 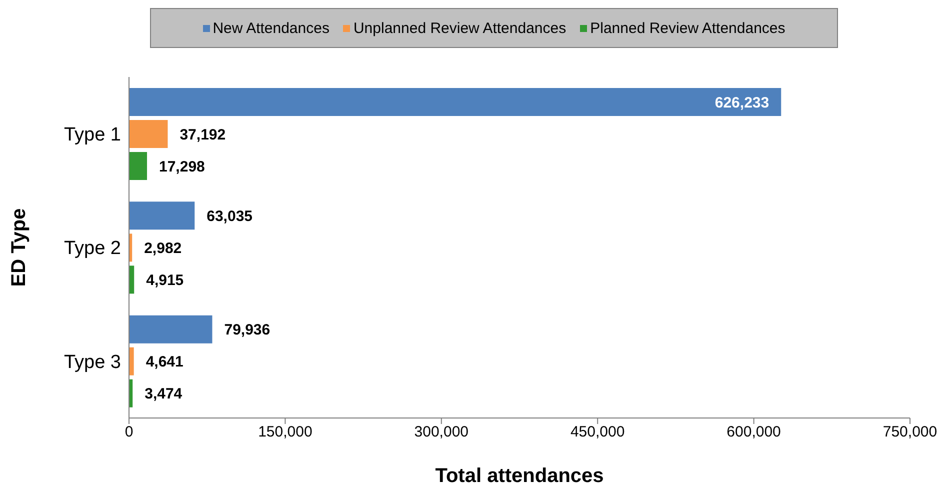 What do you see at coordinates (92, 135) in the screenshot?
I see `y-tick-label: Type 1` at bounding box center [92, 135].